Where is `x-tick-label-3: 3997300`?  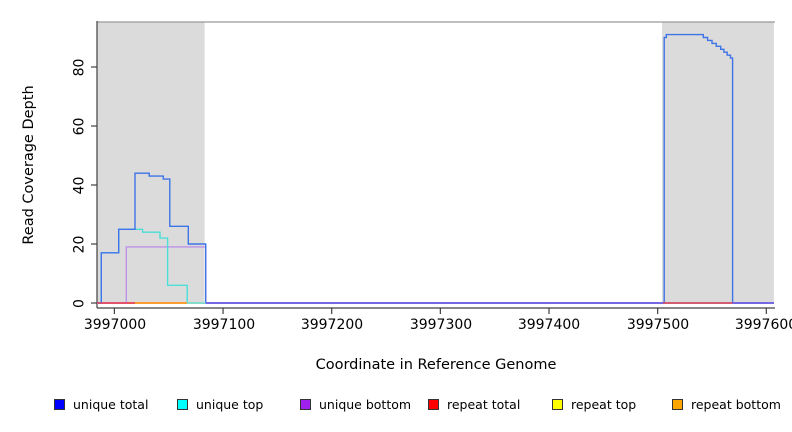
x-tick-label-3: 3997300 is located at coordinates (441, 325).